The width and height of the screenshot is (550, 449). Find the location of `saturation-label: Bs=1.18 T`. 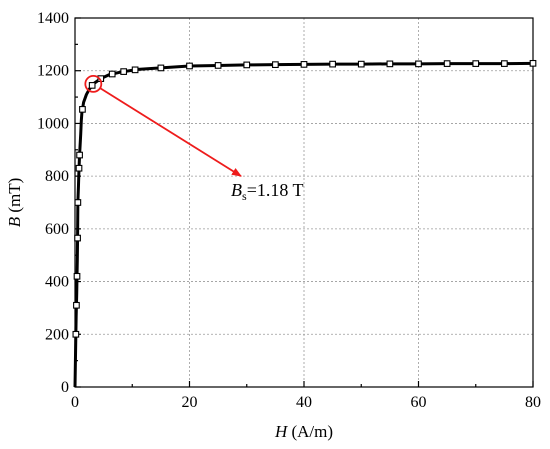

saturation-label: Bs=1.18 T is located at coordinates (267, 191).